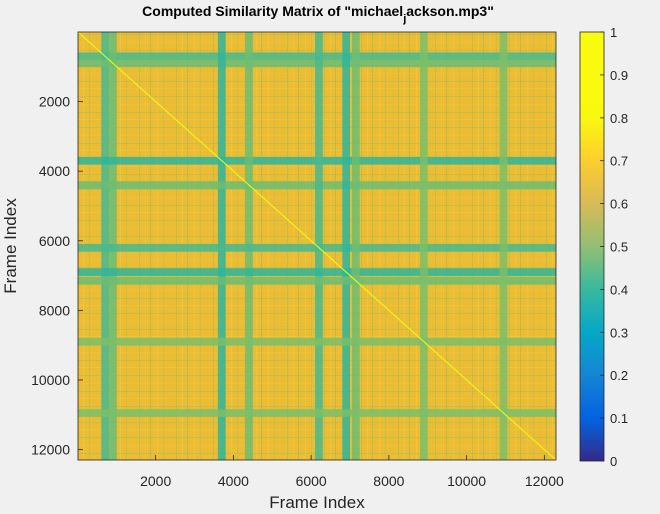  I want to click on chart-title-subscript: j, so click(404, 19).